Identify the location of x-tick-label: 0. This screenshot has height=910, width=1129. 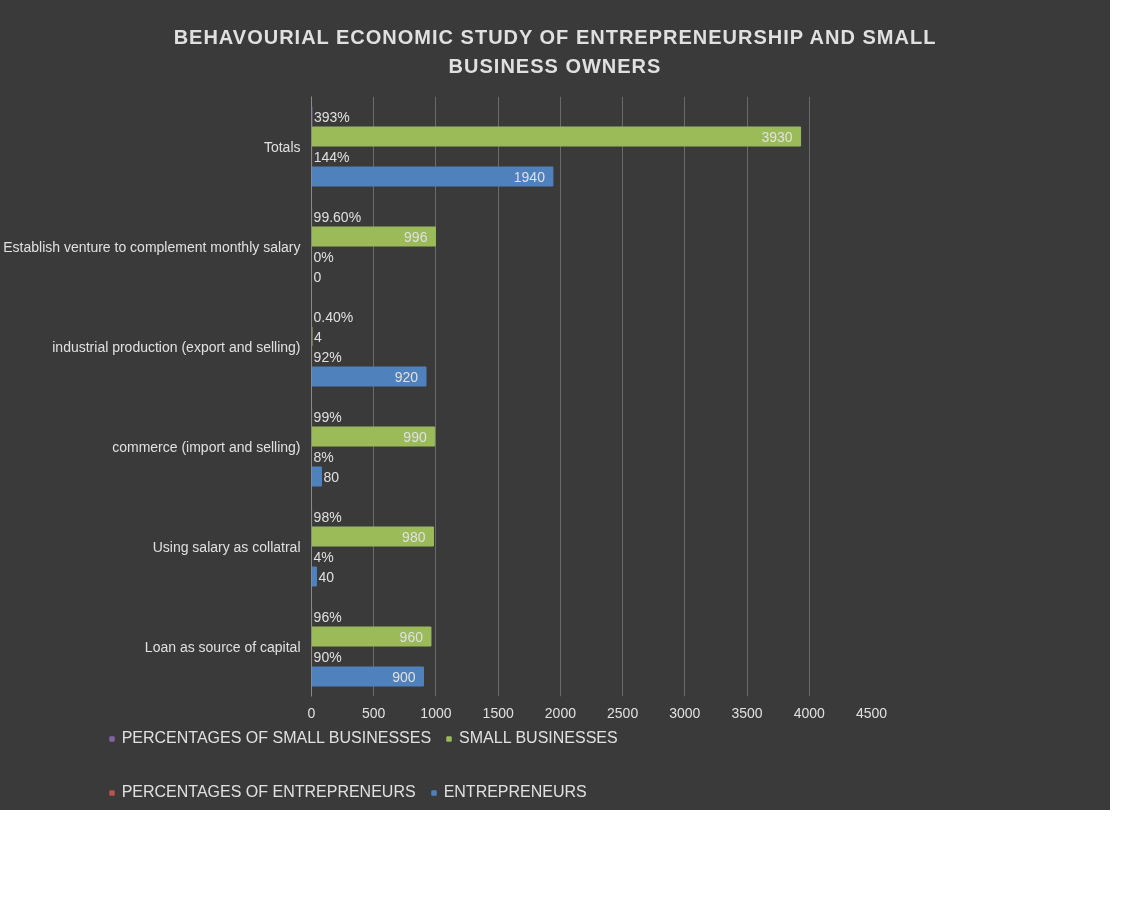
(311, 712).